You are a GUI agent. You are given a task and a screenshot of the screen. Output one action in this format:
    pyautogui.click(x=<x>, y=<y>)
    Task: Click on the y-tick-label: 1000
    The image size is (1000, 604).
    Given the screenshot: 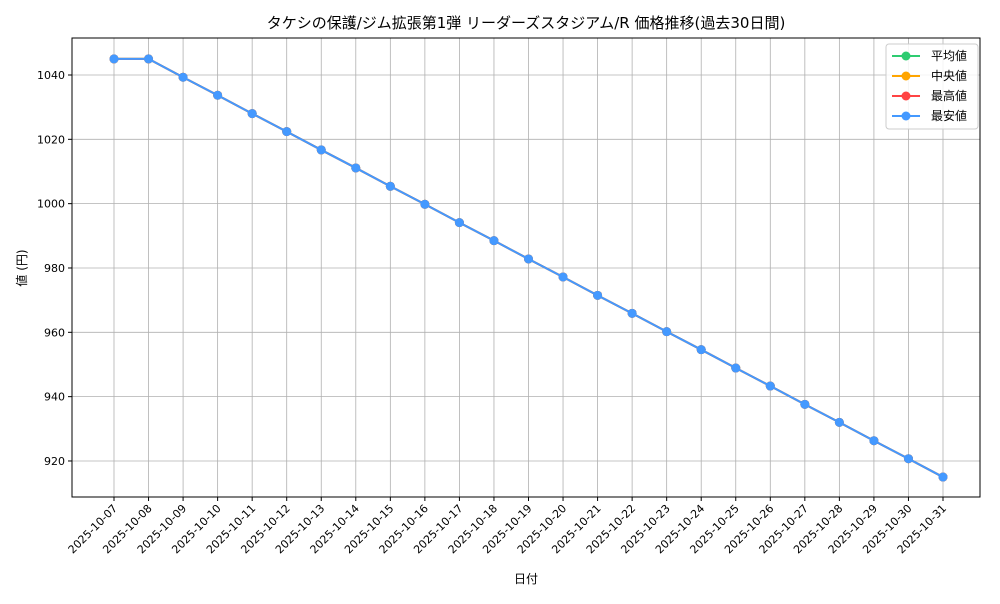 What is the action you would take?
    pyautogui.click(x=51, y=204)
    